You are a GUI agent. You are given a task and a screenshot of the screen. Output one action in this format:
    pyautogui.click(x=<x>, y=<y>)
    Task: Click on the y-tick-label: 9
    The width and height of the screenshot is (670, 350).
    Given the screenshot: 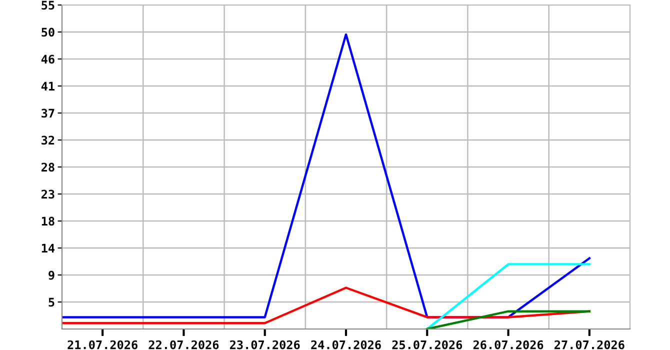 What is the action you would take?
    pyautogui.click(x=51, y=275)
    